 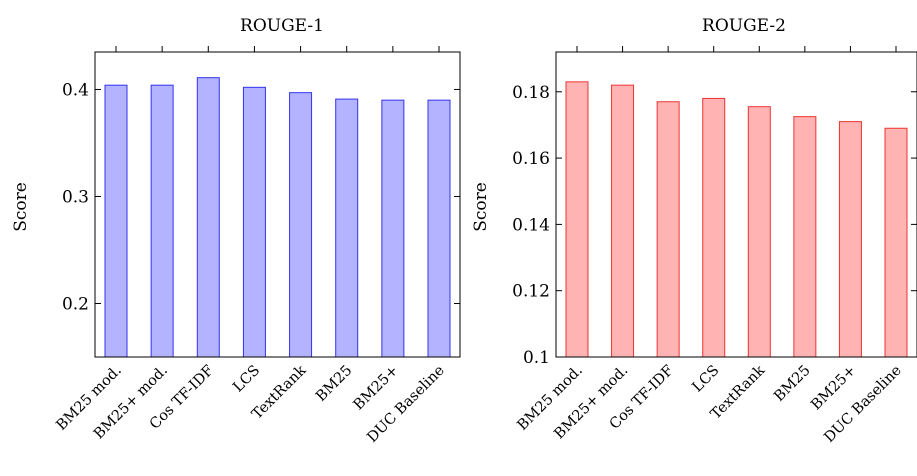 What do you see at coordinates (862, 404) in the screenshot?
I see `rouge2-category-label: DUC Baseline` at bounding box center [862, 404].